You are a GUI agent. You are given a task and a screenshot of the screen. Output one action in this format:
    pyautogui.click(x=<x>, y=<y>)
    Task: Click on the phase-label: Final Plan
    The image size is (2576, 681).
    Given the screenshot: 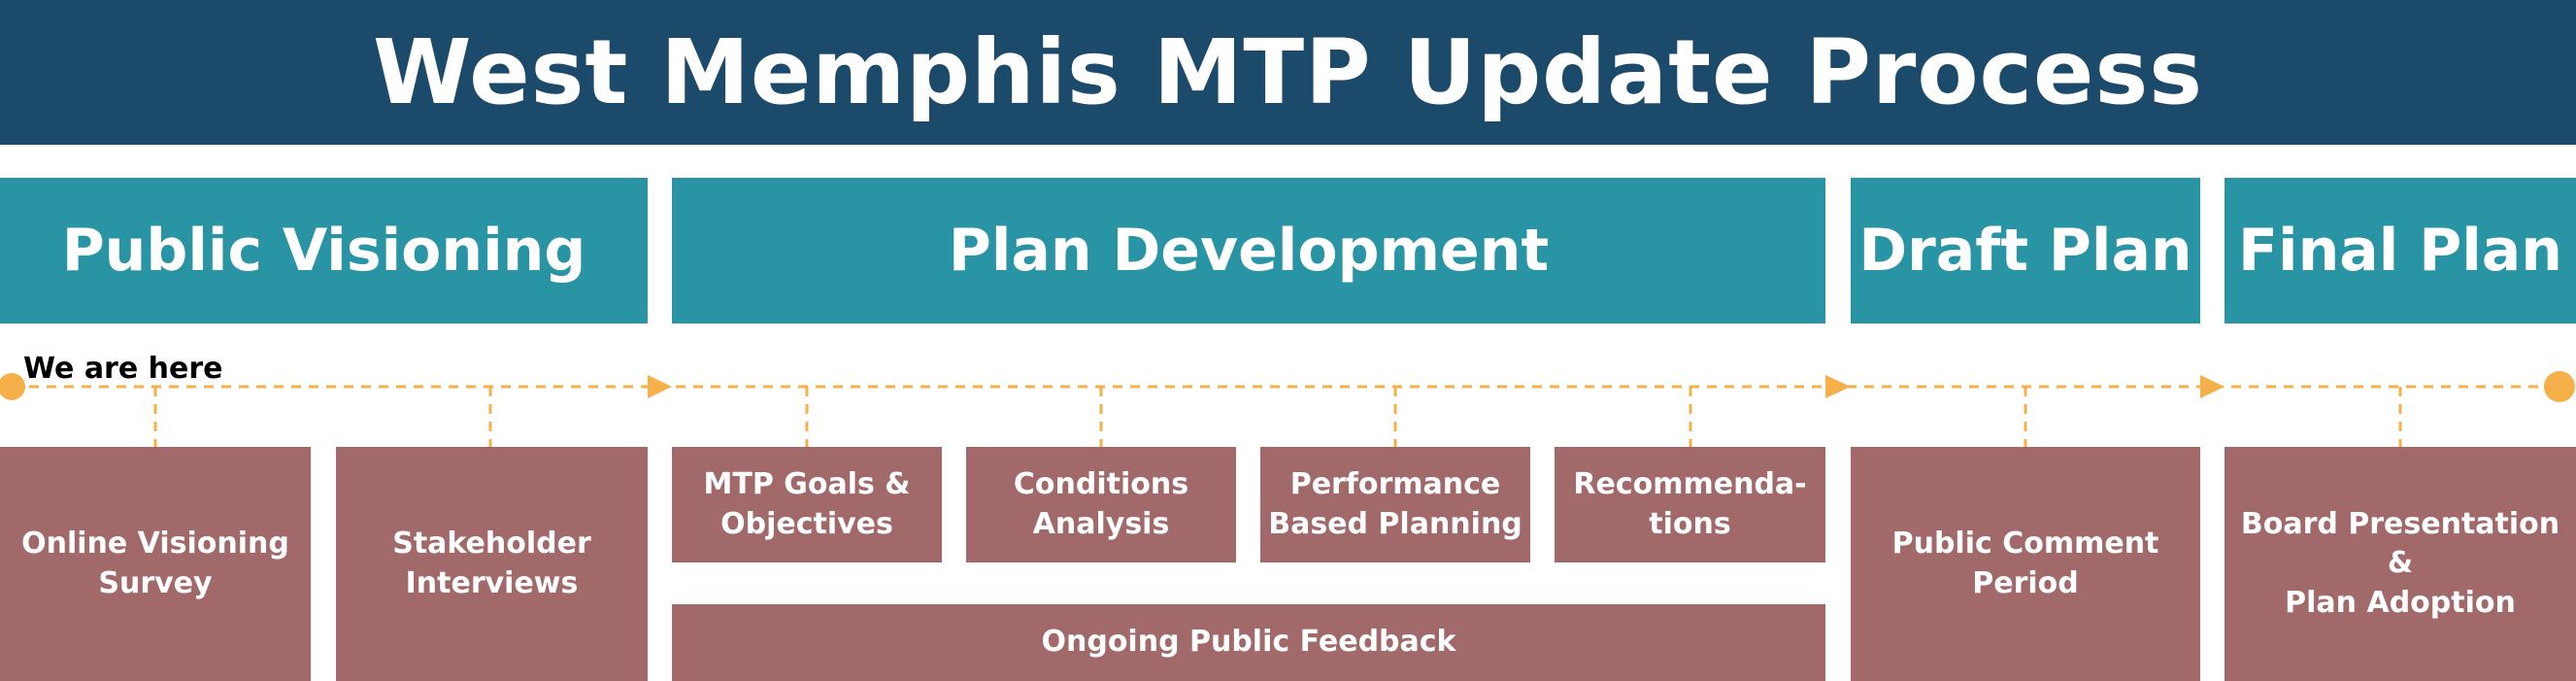 What is the action you would take?
    pyautogui.click(x=2400, y=251)
    